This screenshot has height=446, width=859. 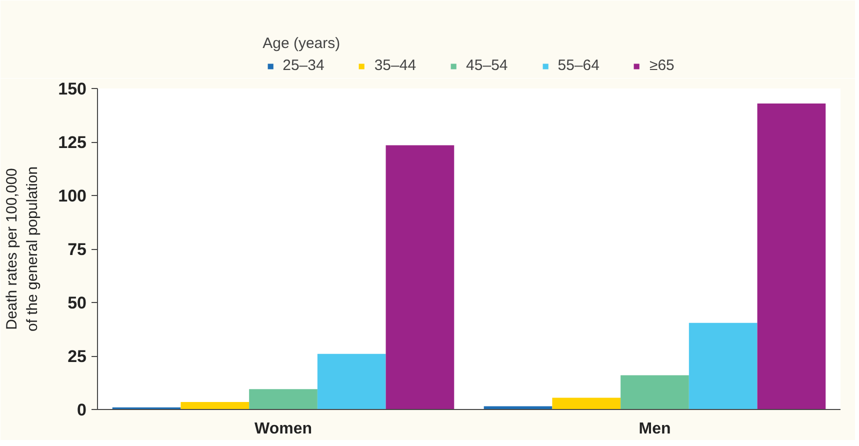 I want to click on y-tick-label: 25, so click(x=77, y=356).